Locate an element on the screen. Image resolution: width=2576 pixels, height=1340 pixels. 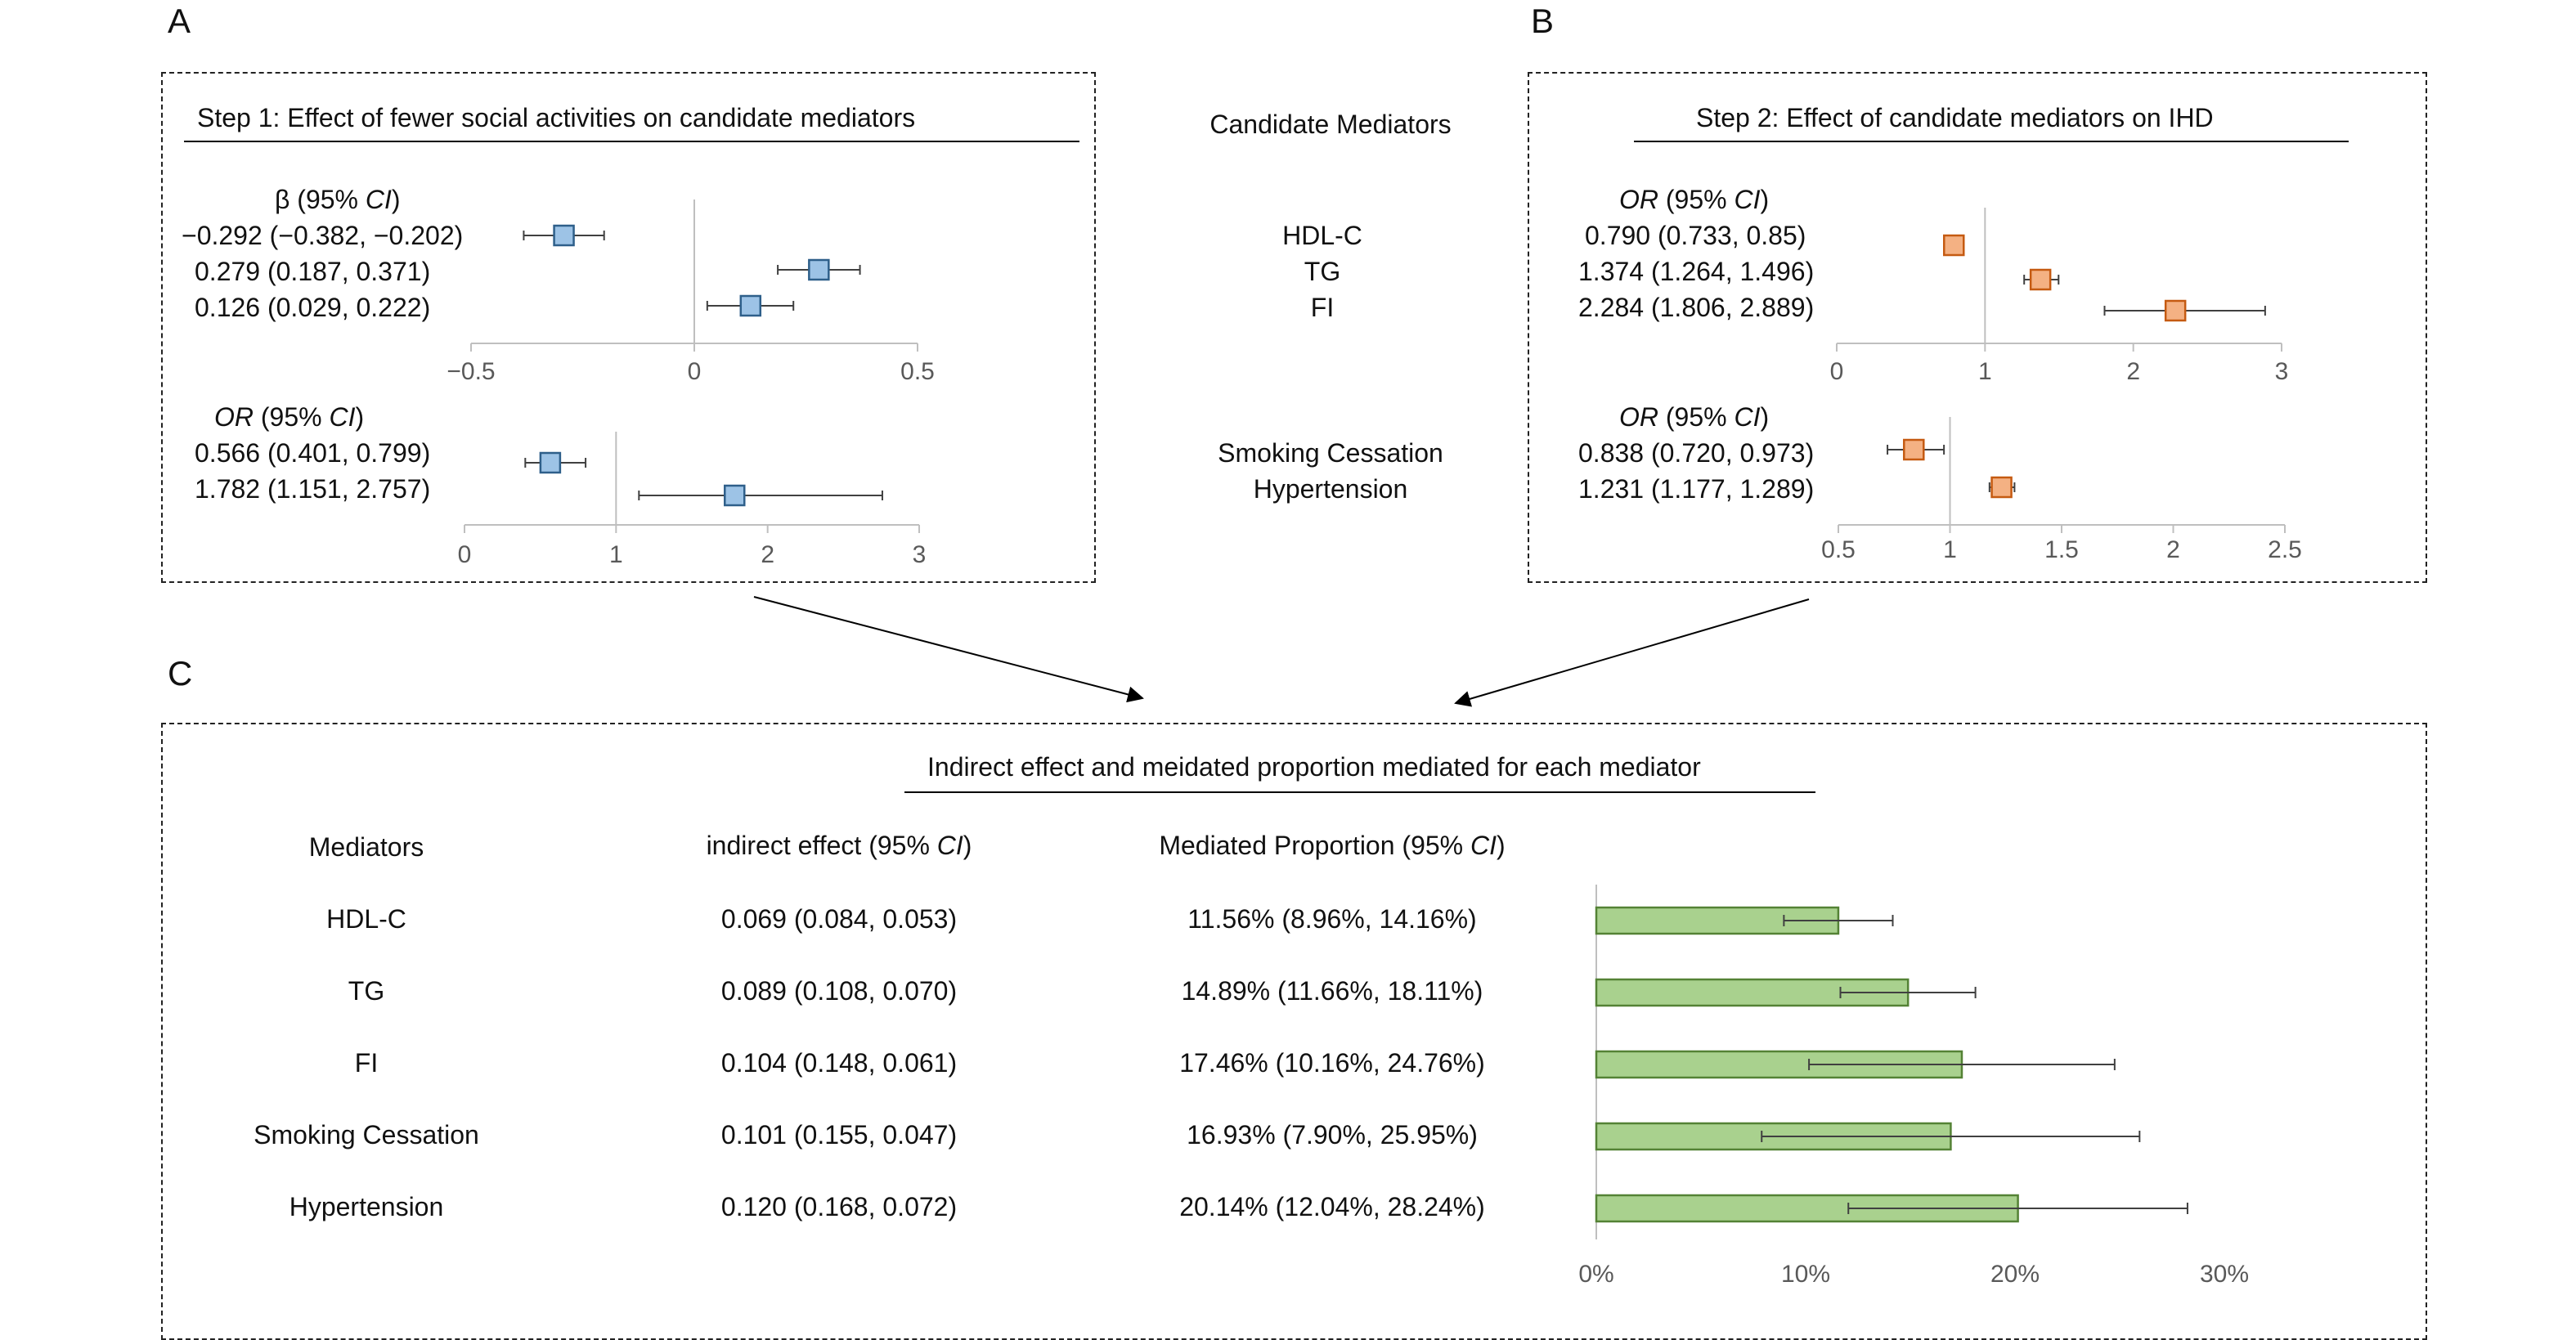
step1-beta-row: −0.292 (−0.382, −0.202) is located at coordinates (323, 235).